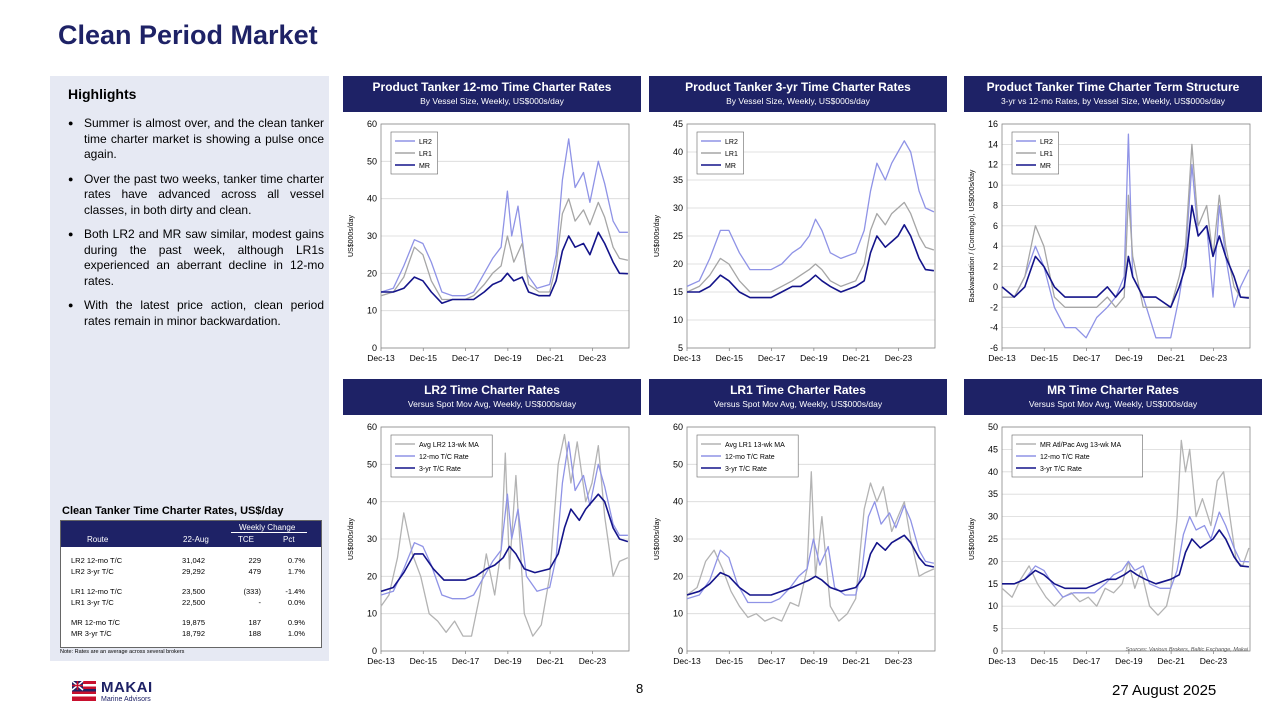 The height and width of the screenshot is (720, 1280). I want to click on row-route: MR 12-mo T/C, so click(96, 622).